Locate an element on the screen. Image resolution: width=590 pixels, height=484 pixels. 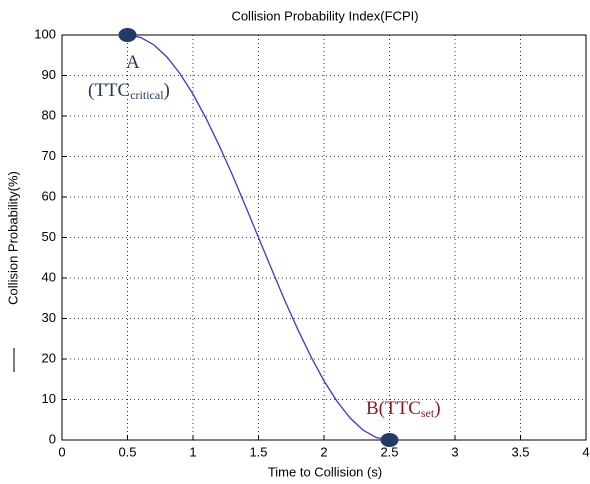
annotation: B(TTCset) is located at coordinates (403, 408).